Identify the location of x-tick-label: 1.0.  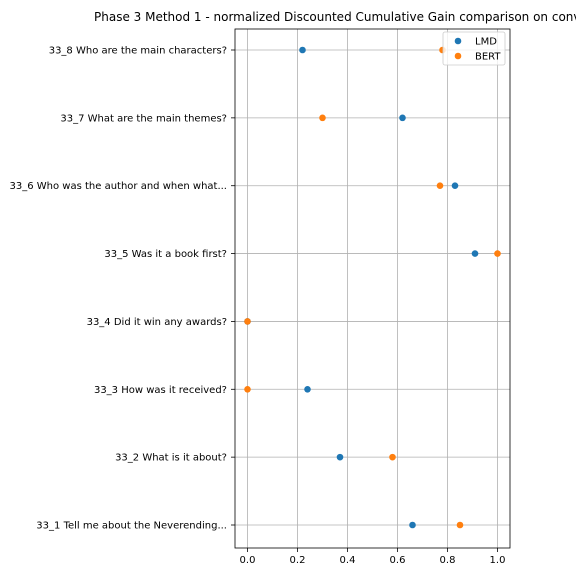
(498, 560).